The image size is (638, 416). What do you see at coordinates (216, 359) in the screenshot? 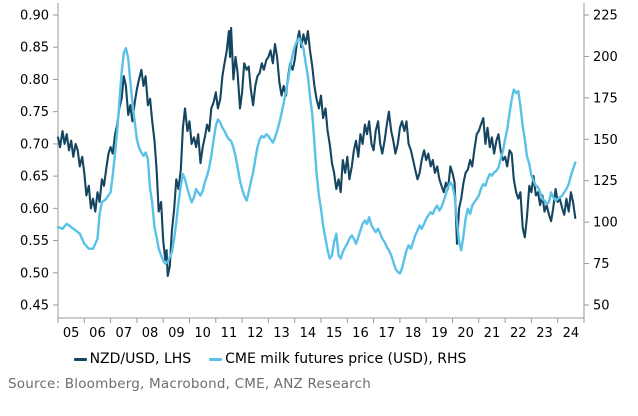
I see `milk-futures-line-swatch` at bounding box center [216, 359].